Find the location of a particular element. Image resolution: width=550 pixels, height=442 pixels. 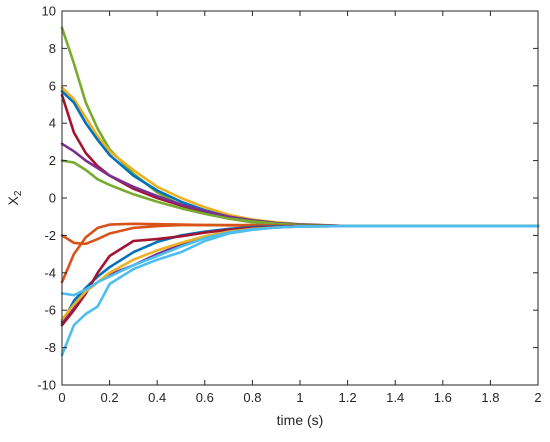

x-tick-label: 1.2 is located at coordinates (348, 397).